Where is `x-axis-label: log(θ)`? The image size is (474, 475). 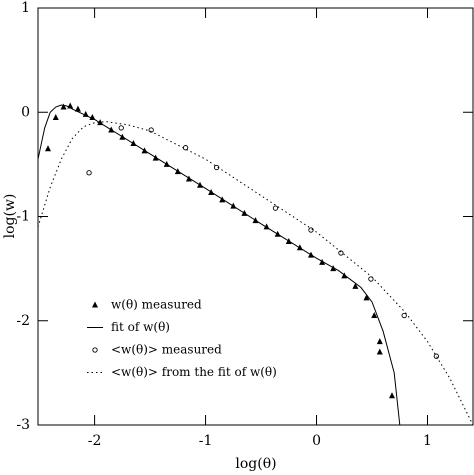 x-axis-label: log(θ) is located at coordinates (255, 464).